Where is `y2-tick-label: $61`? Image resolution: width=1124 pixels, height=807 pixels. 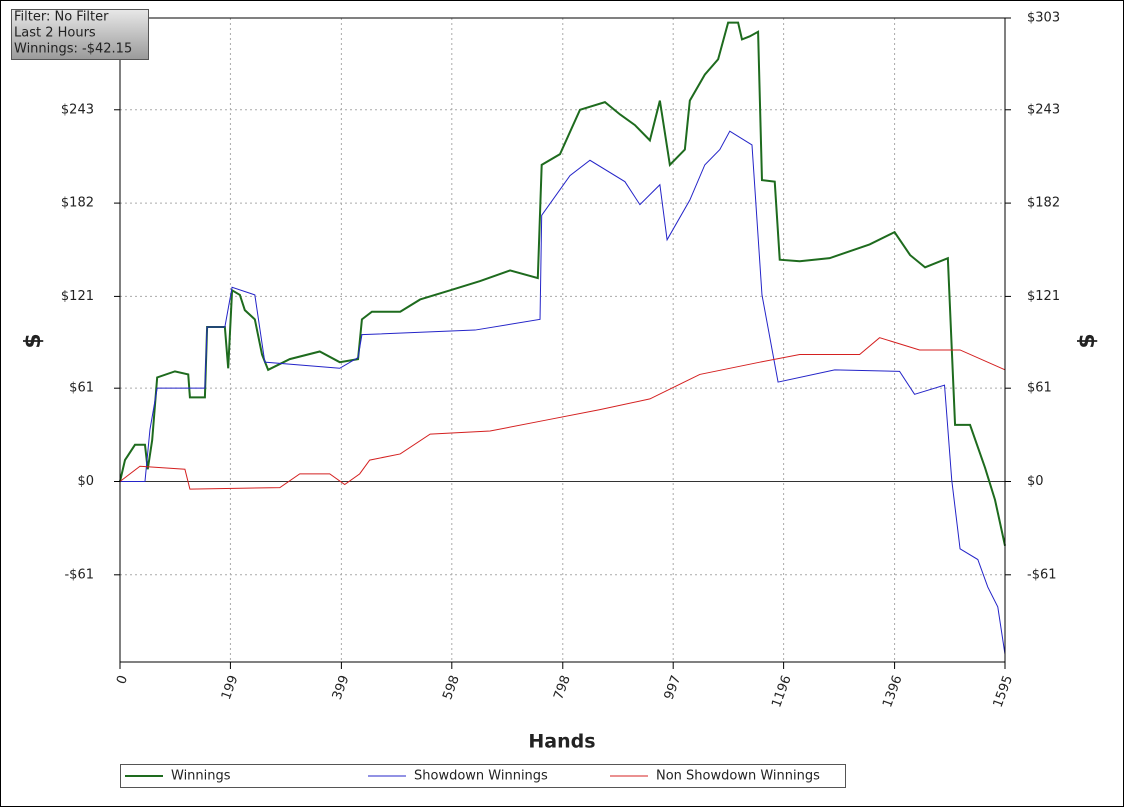 y2-tick-label: $61 is located at coordinates (1039, 388).